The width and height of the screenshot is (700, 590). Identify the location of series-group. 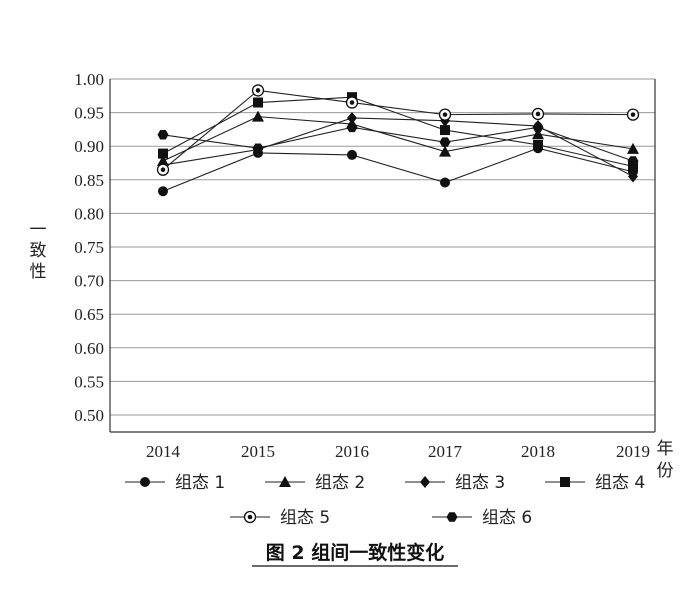
(398, 140).